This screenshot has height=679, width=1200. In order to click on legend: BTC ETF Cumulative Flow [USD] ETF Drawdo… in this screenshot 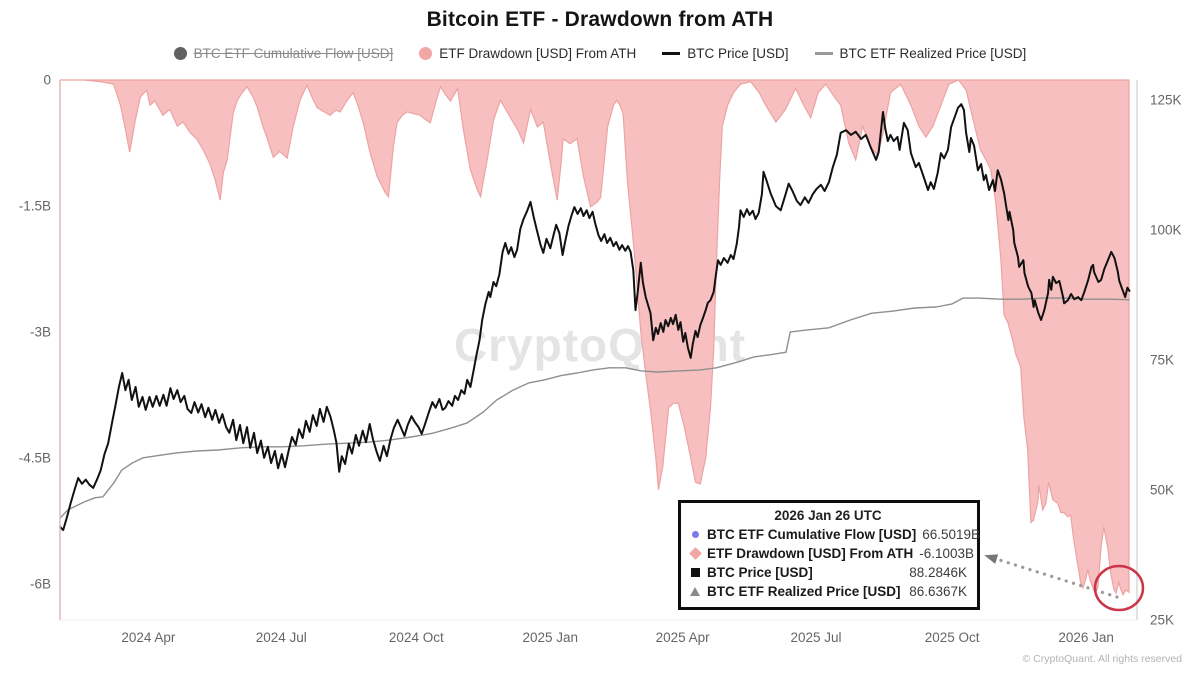, I will do `click(600, 53)`.